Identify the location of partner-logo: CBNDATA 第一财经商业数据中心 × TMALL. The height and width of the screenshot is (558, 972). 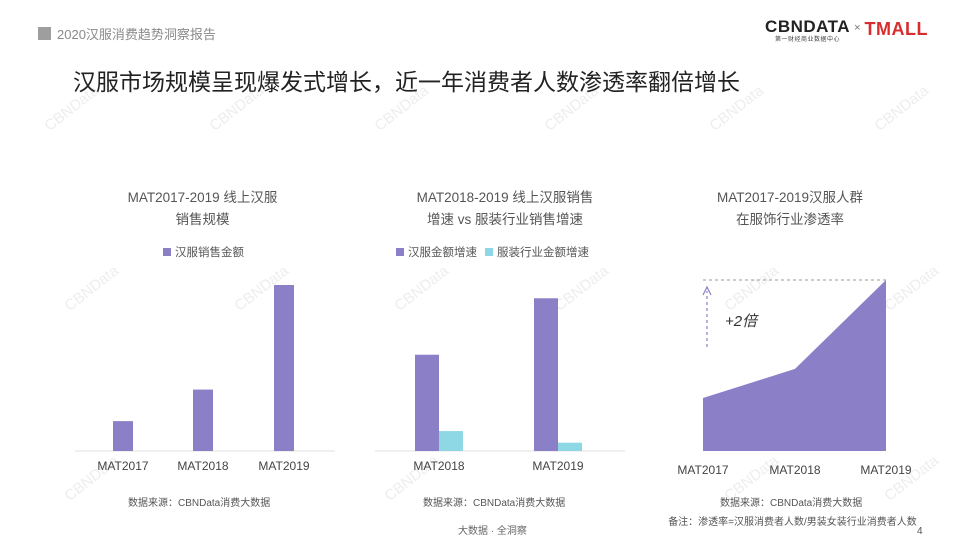
(846, 31).